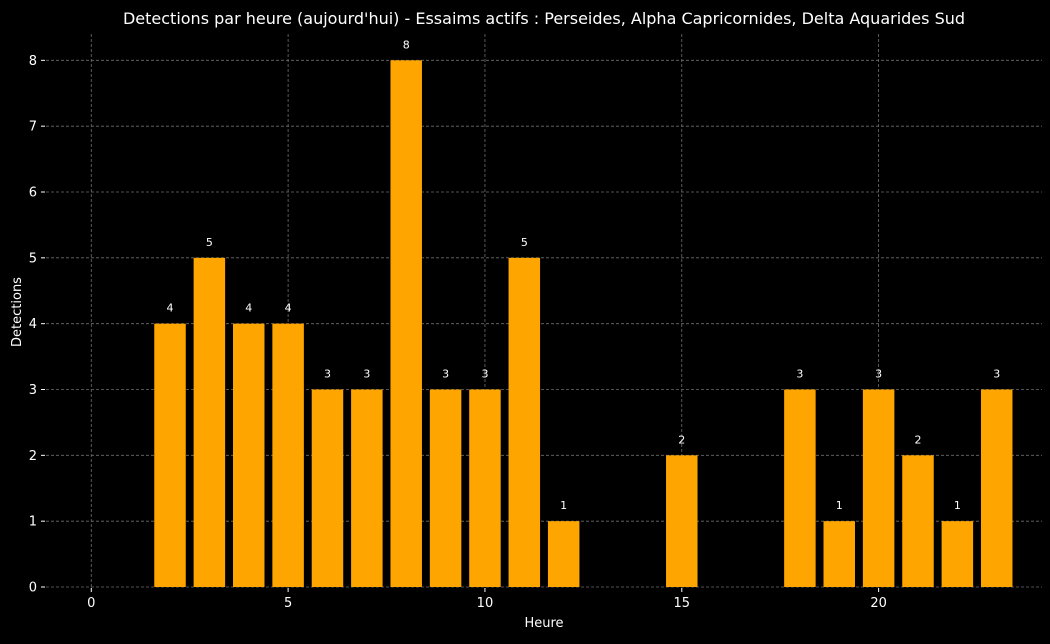 Image resolution: width=1050 pixels, height=644 pixels. What do you see at coordinates (33, 193) in the screenshot?
I see `y-tick-label: 6` at bounding box center [33, 193].